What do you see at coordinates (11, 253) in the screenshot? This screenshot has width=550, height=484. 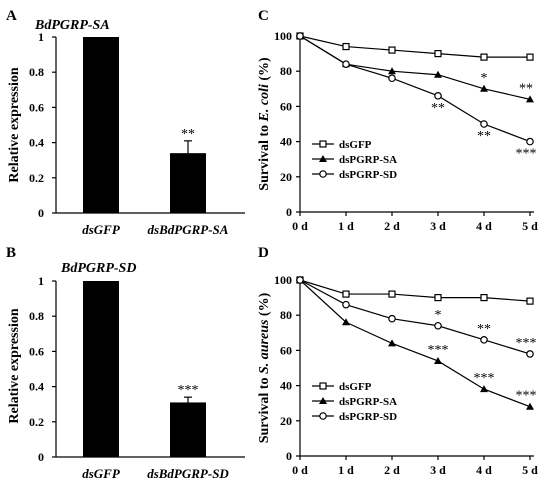 I see `panel-letter-b: B` at bounding box center [11, 253].